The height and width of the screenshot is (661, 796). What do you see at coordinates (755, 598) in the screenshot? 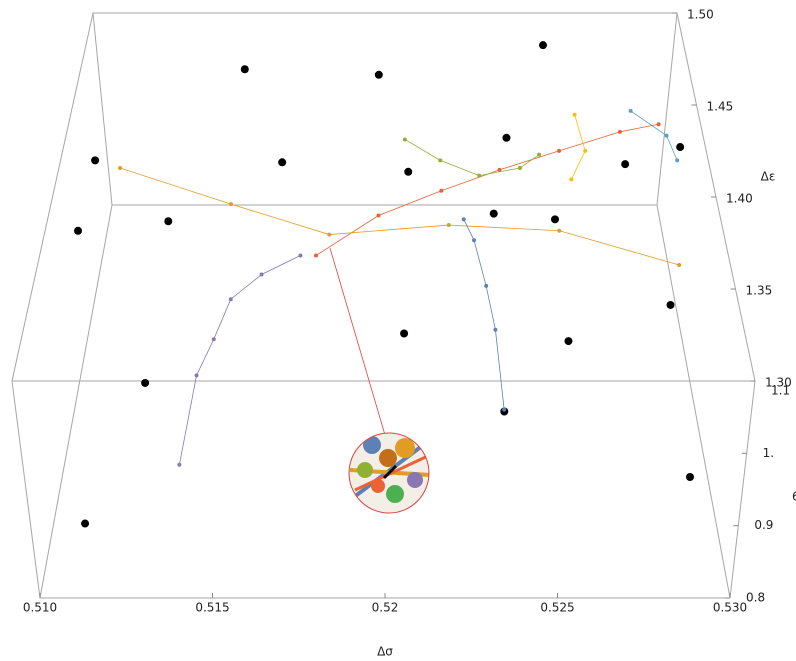
I see `z-tick-label: 0.8` at bounding box center [755, 598].